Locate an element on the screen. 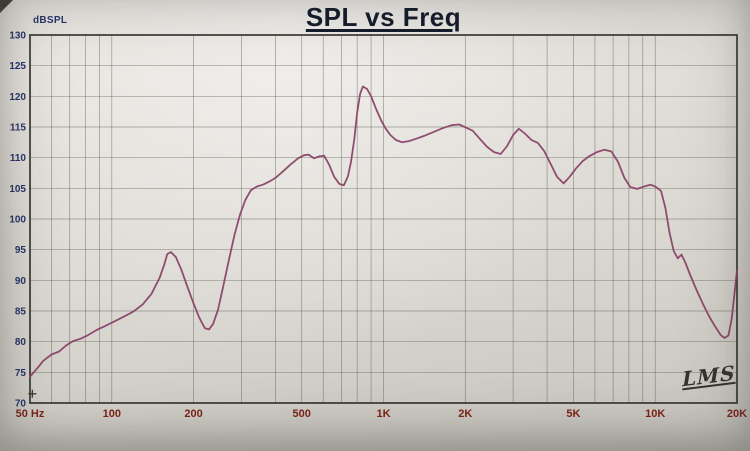 Image resolution: width=750 pixels, height=451 pixels. y-tick-label: 120 is located at coordinates (17, 97).